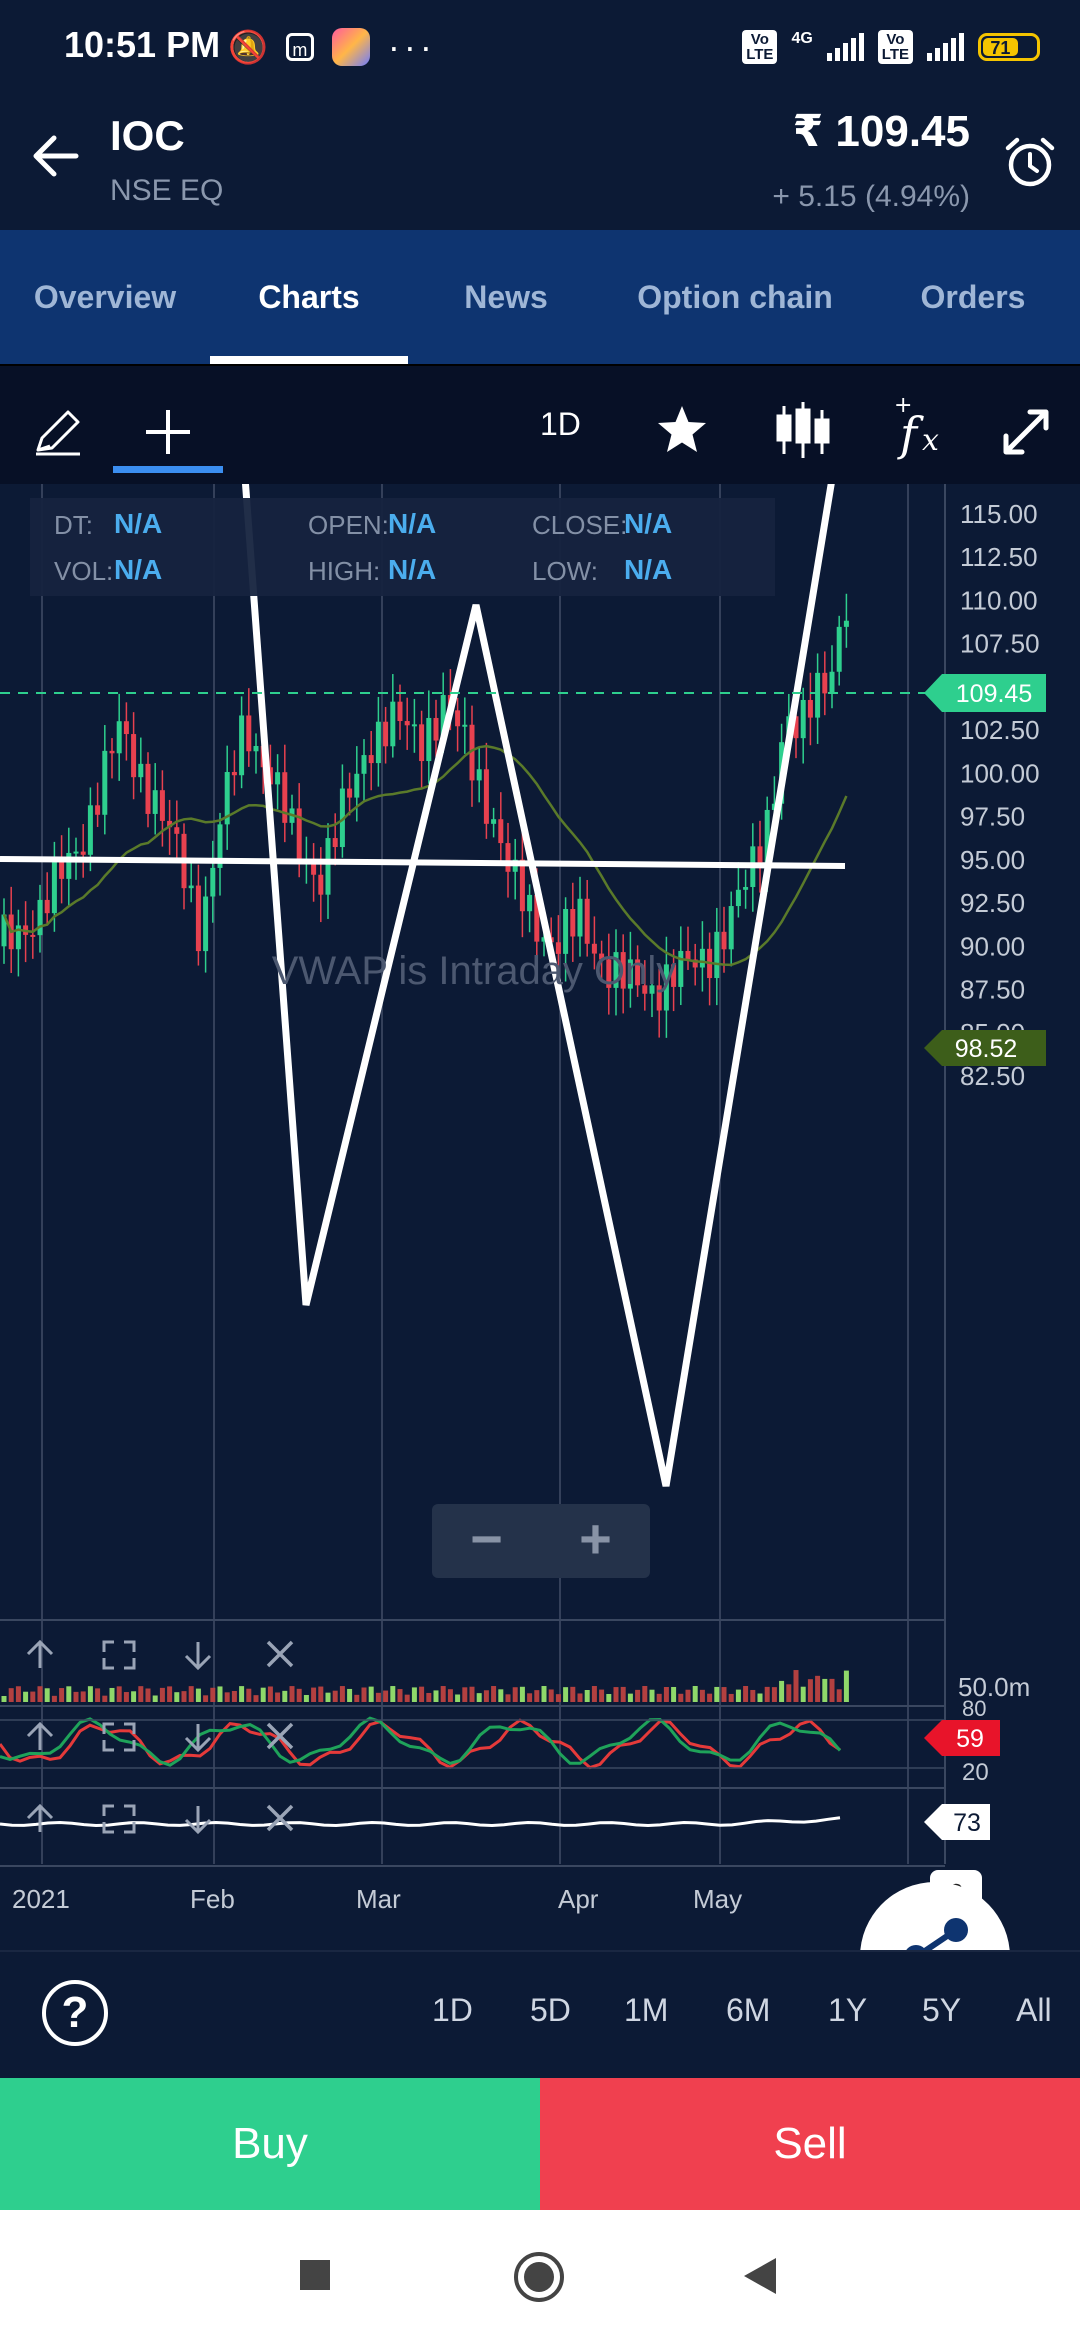  What do you see at coordinates (848, 2010) in the screenshot?
I see `range-1y: 1Y` at bounding box center [848, 2010].